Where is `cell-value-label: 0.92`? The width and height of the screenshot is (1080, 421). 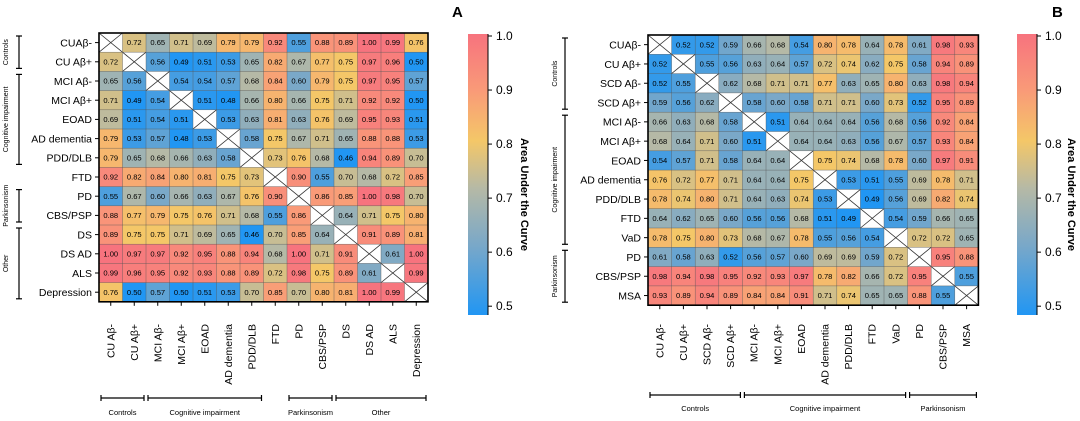 cell-value-label: 0.92 is located at coordinates (181, 273).